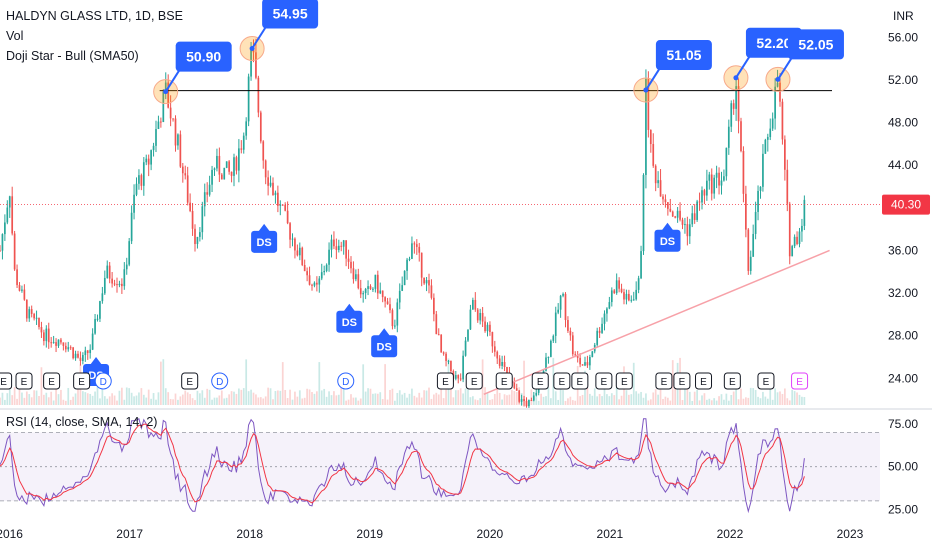 The width and height of the screenshot is (932, 550). I want to click on time-tick-label: 2018, so click(249, 534).